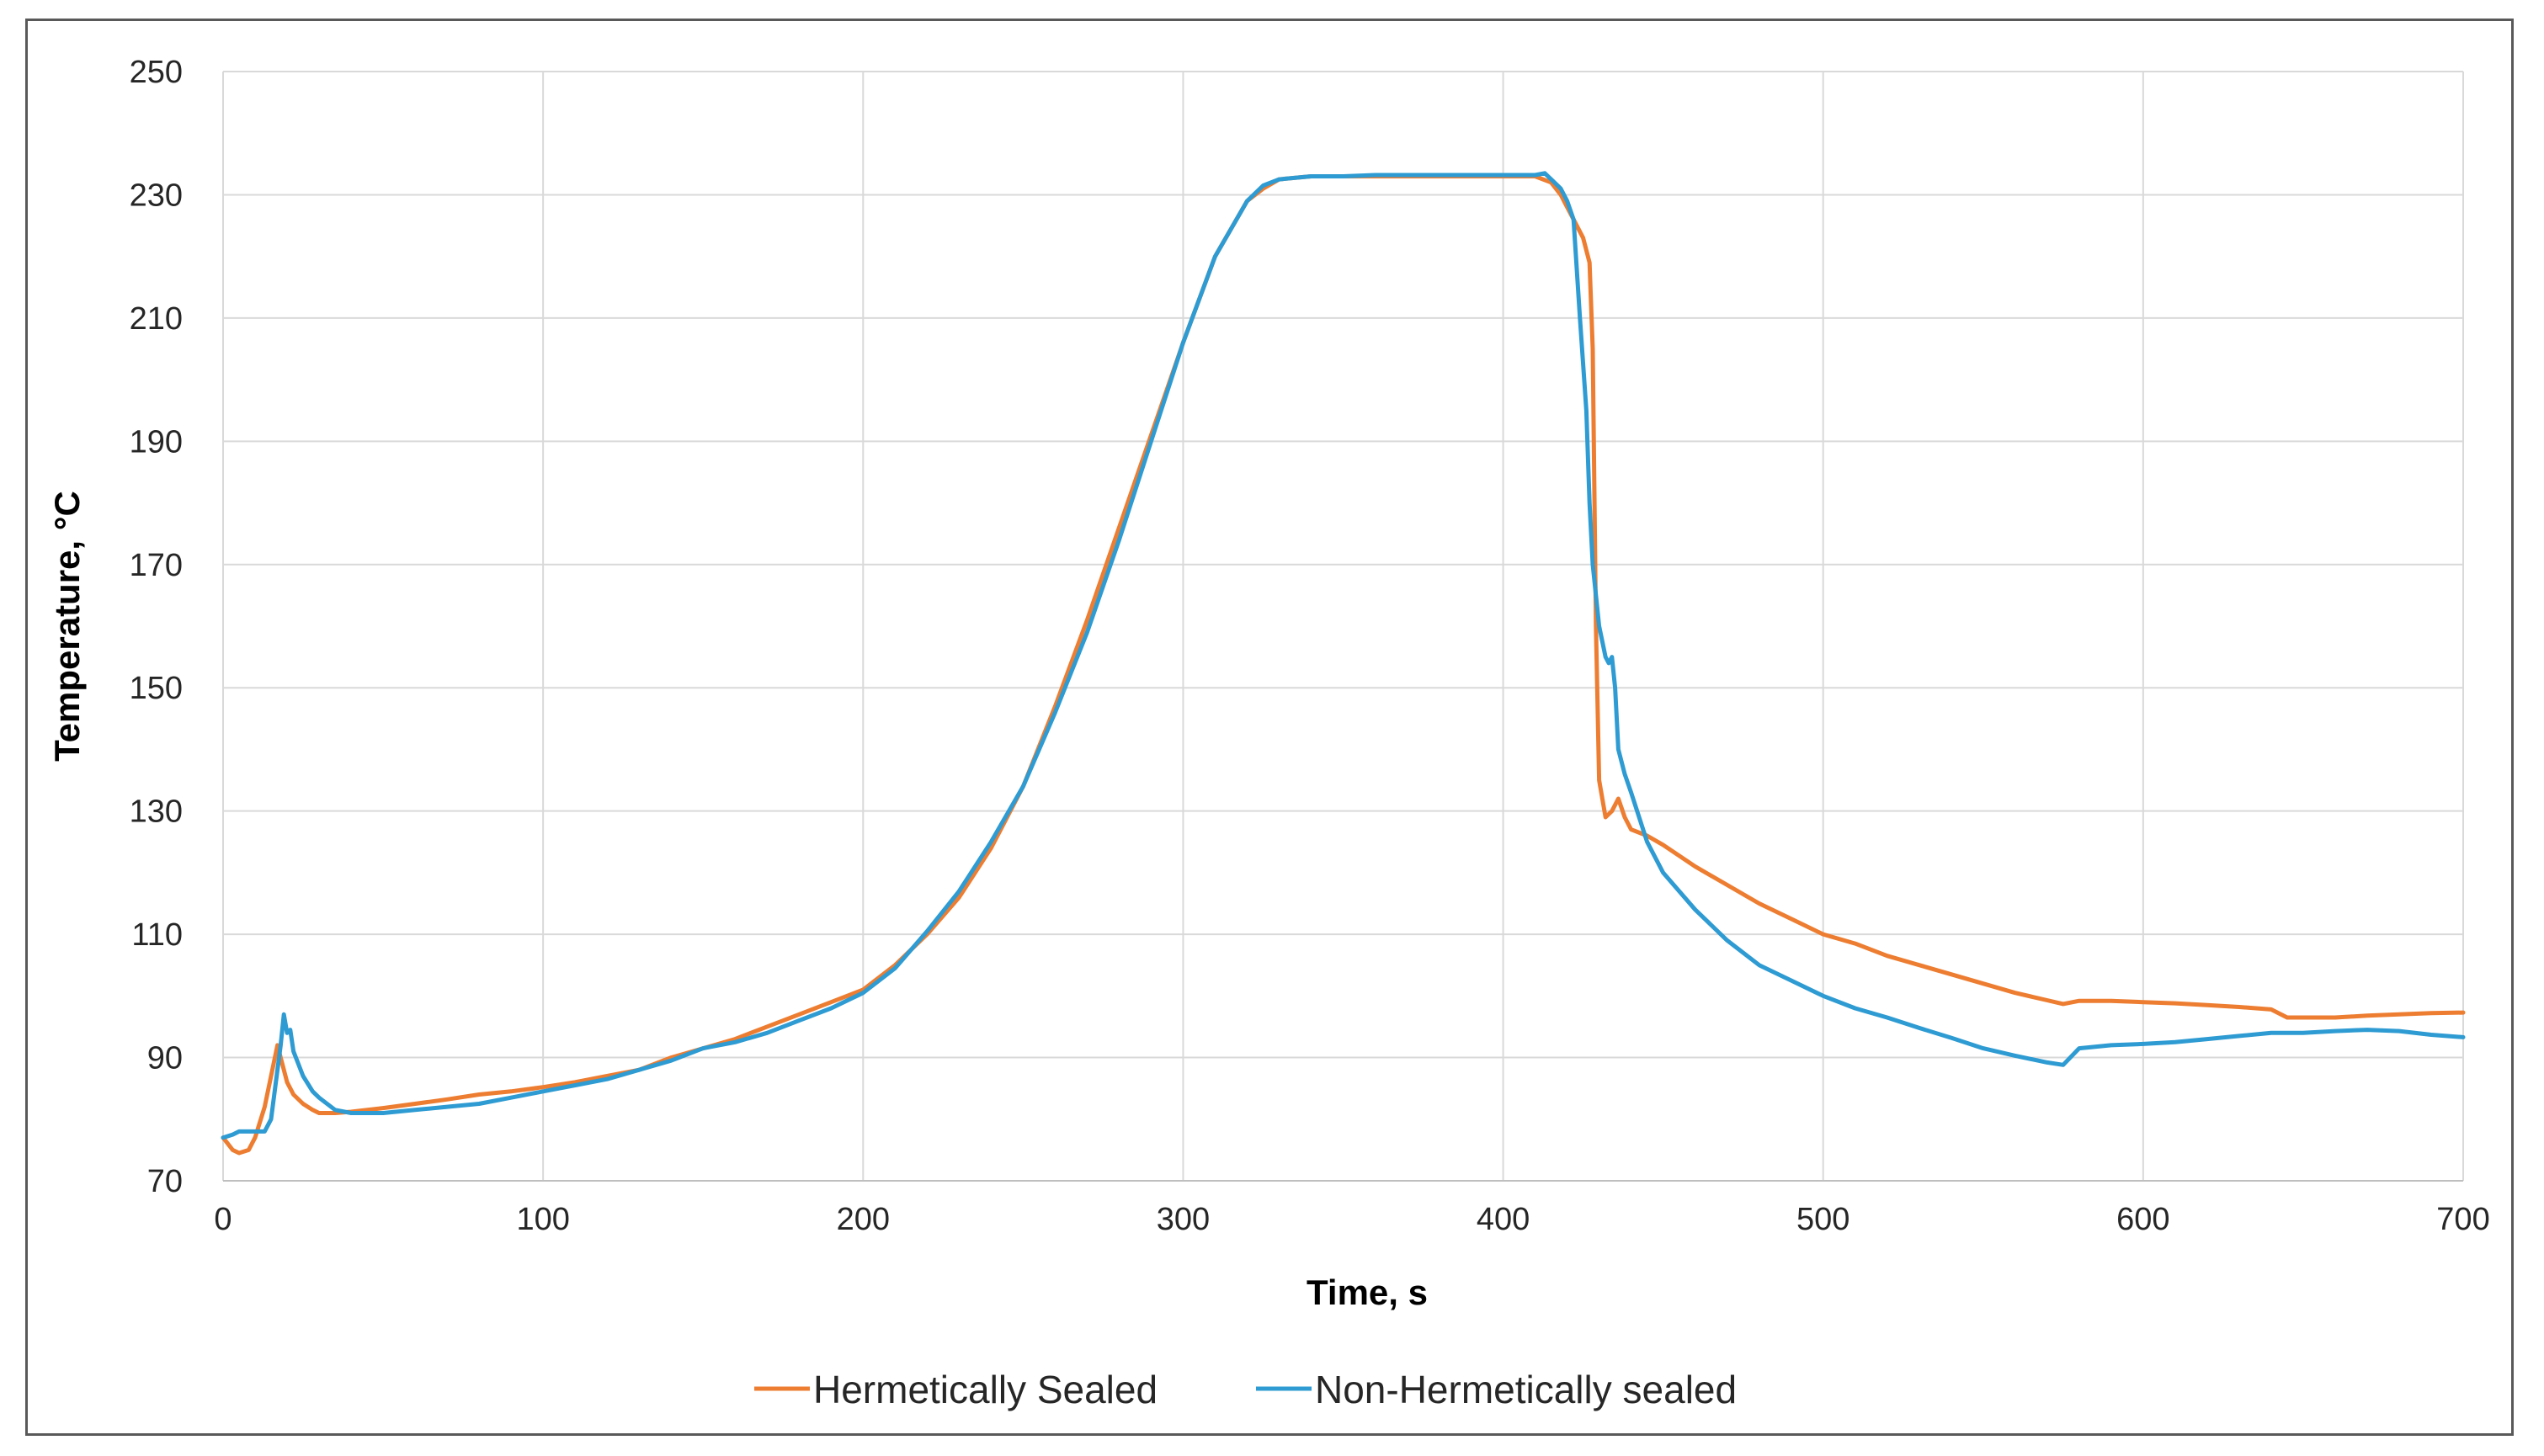 The image size is (2544, 1456). What do you see at coordinates (2462, 1219) in the screenshot?
I see `x-tick-label-700: 700` at bounding box center [2462, 1219].